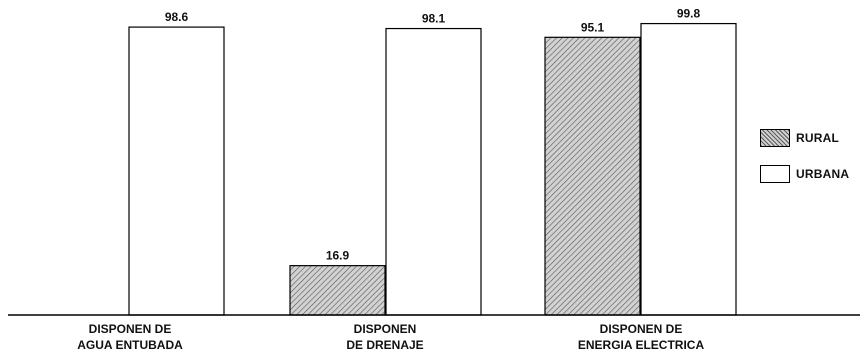 The width and height of the screenshot is (863, 360). What do you see at coordinates (593, 27) in the screenshot?
I see `data-label-rural-2: 95.1` at bounding box center [593, 27].